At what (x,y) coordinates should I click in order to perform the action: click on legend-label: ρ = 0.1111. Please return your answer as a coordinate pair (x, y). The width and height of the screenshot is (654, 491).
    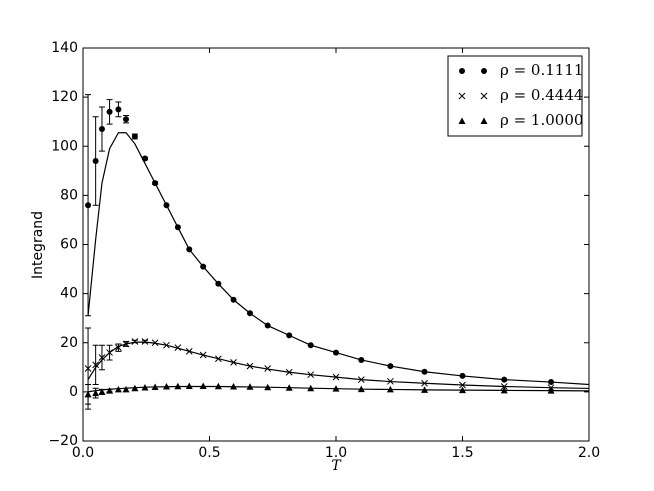
    Looking at the image, I should click on (541, 70).